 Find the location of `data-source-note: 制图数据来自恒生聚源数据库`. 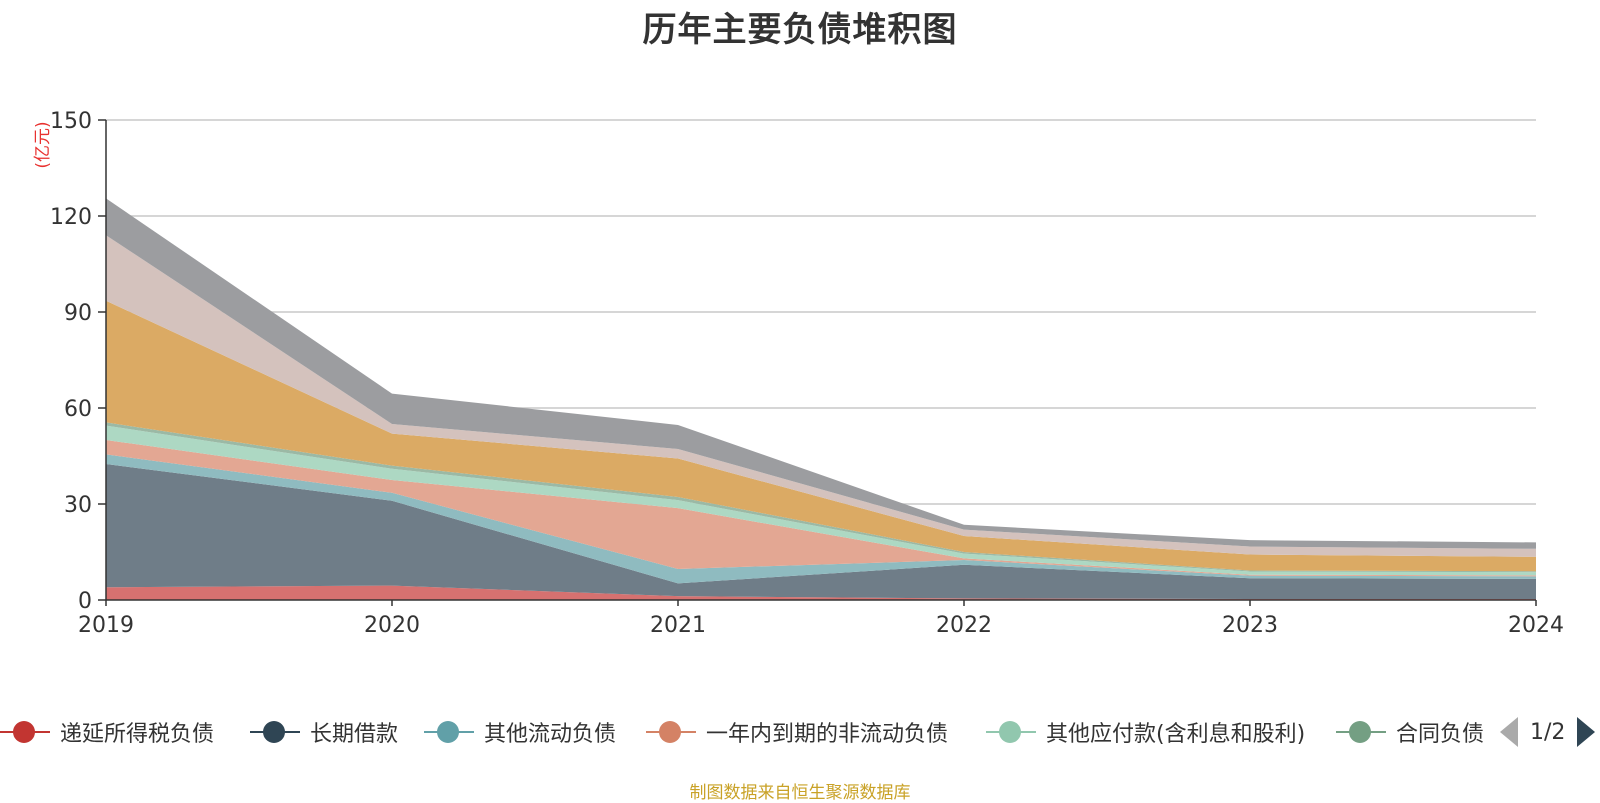

data-source-note: 制图数据来自恒生聚源数据库 is located at coordinates (800, 793).